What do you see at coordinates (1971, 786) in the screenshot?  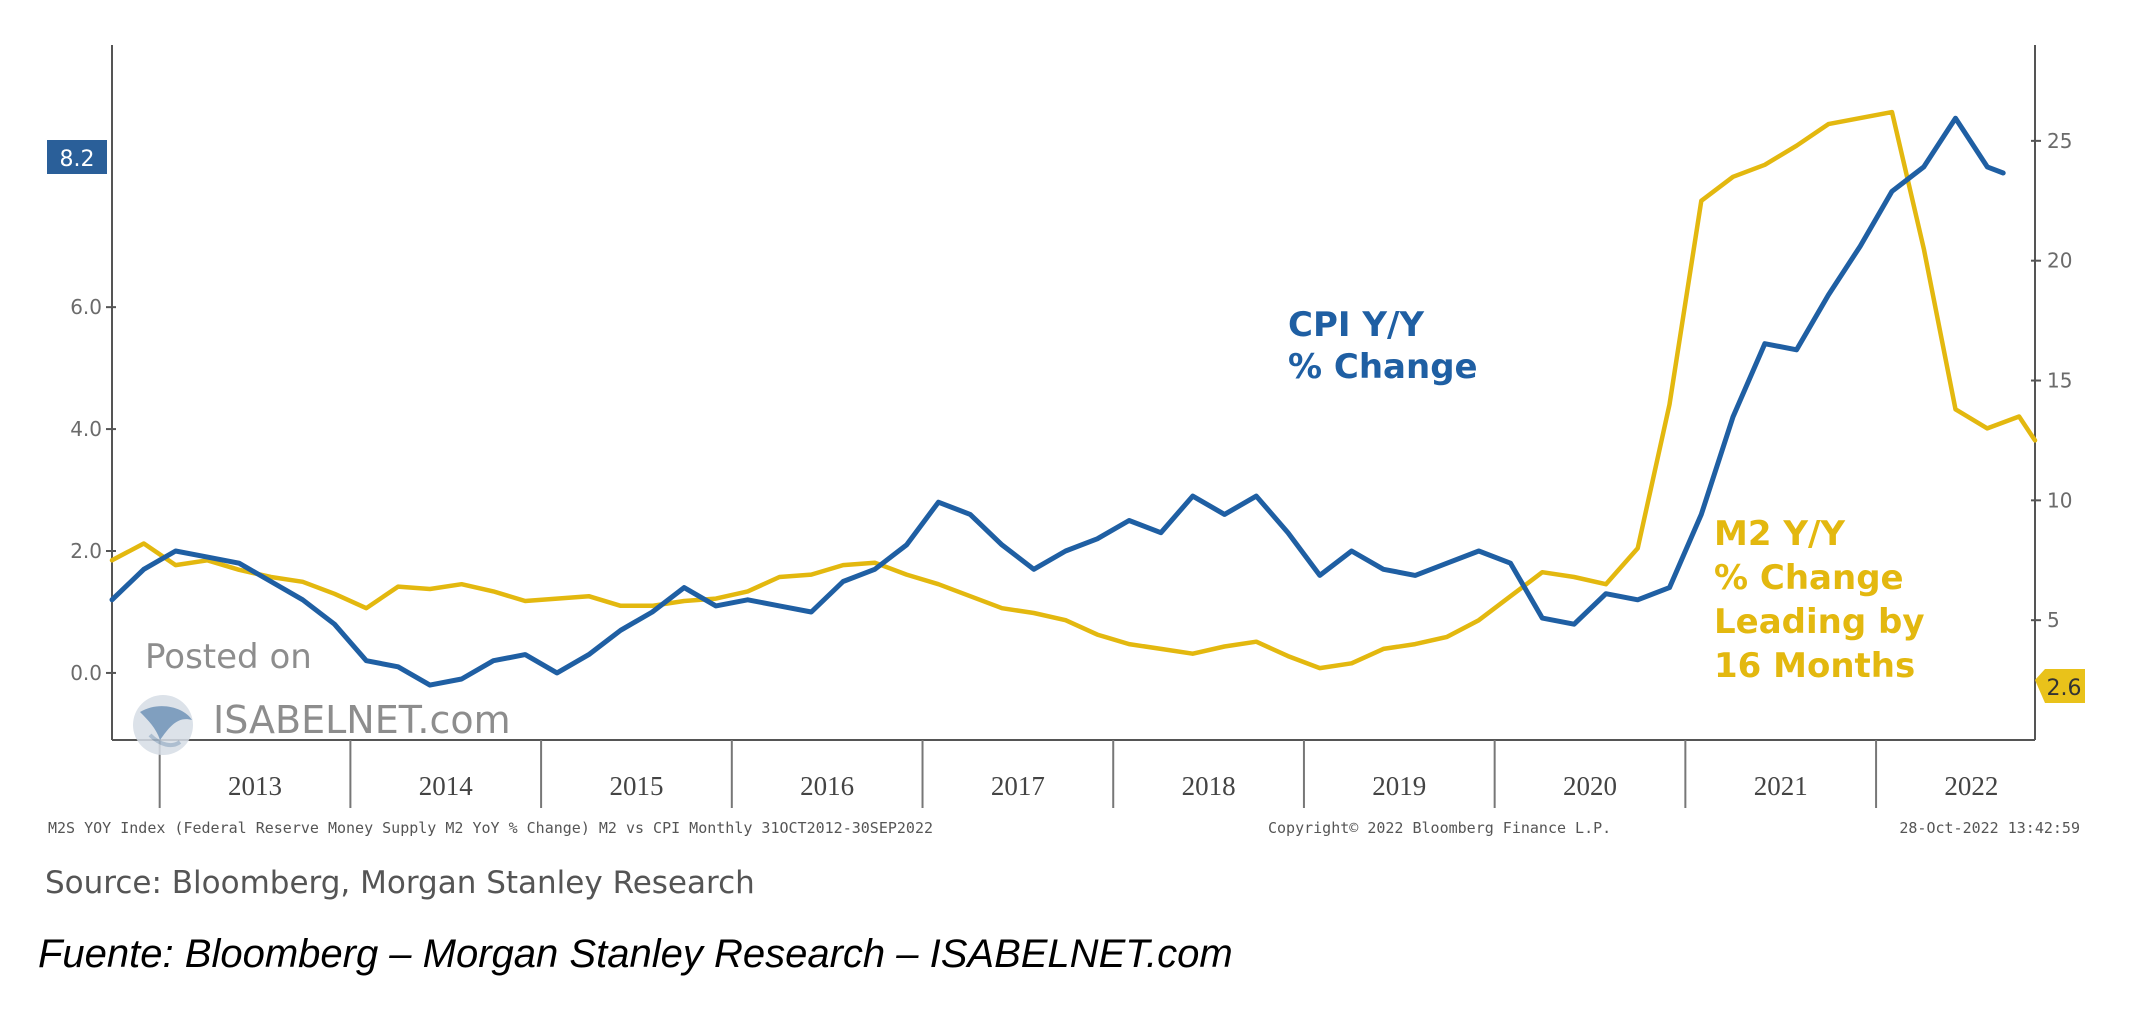 I see `year-label: 2022` at bounding box center [1971, 786].